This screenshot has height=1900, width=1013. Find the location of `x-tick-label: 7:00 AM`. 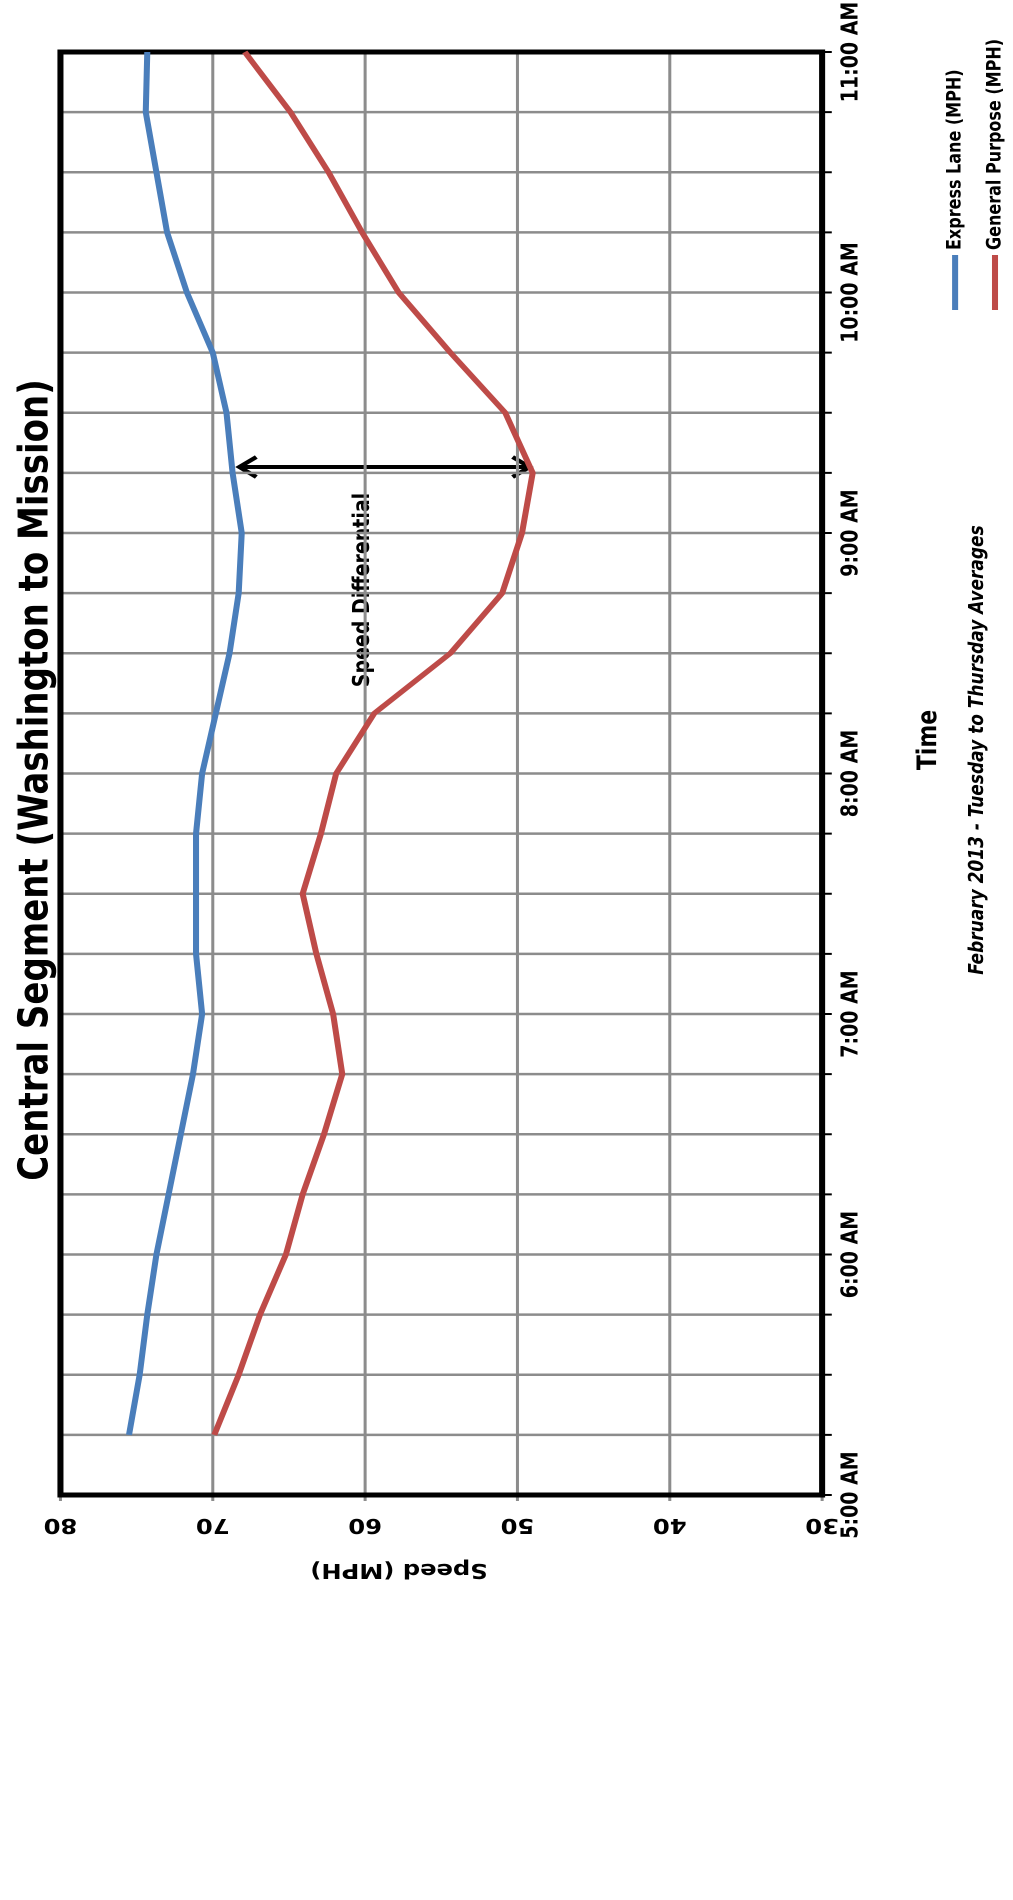

x-tick-label: 7:00 AM is located at coordinates (849, 1013).